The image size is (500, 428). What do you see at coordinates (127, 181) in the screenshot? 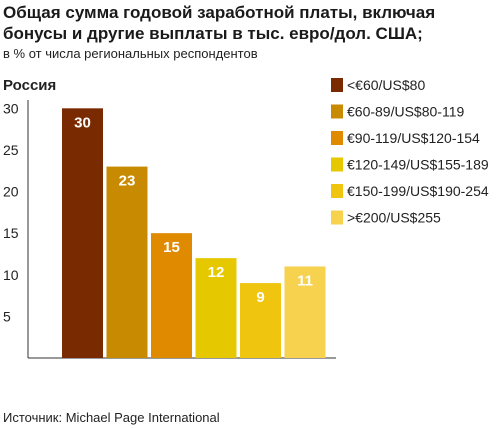
I see `bar-value-label: 23` at bounding box center [127, 181].